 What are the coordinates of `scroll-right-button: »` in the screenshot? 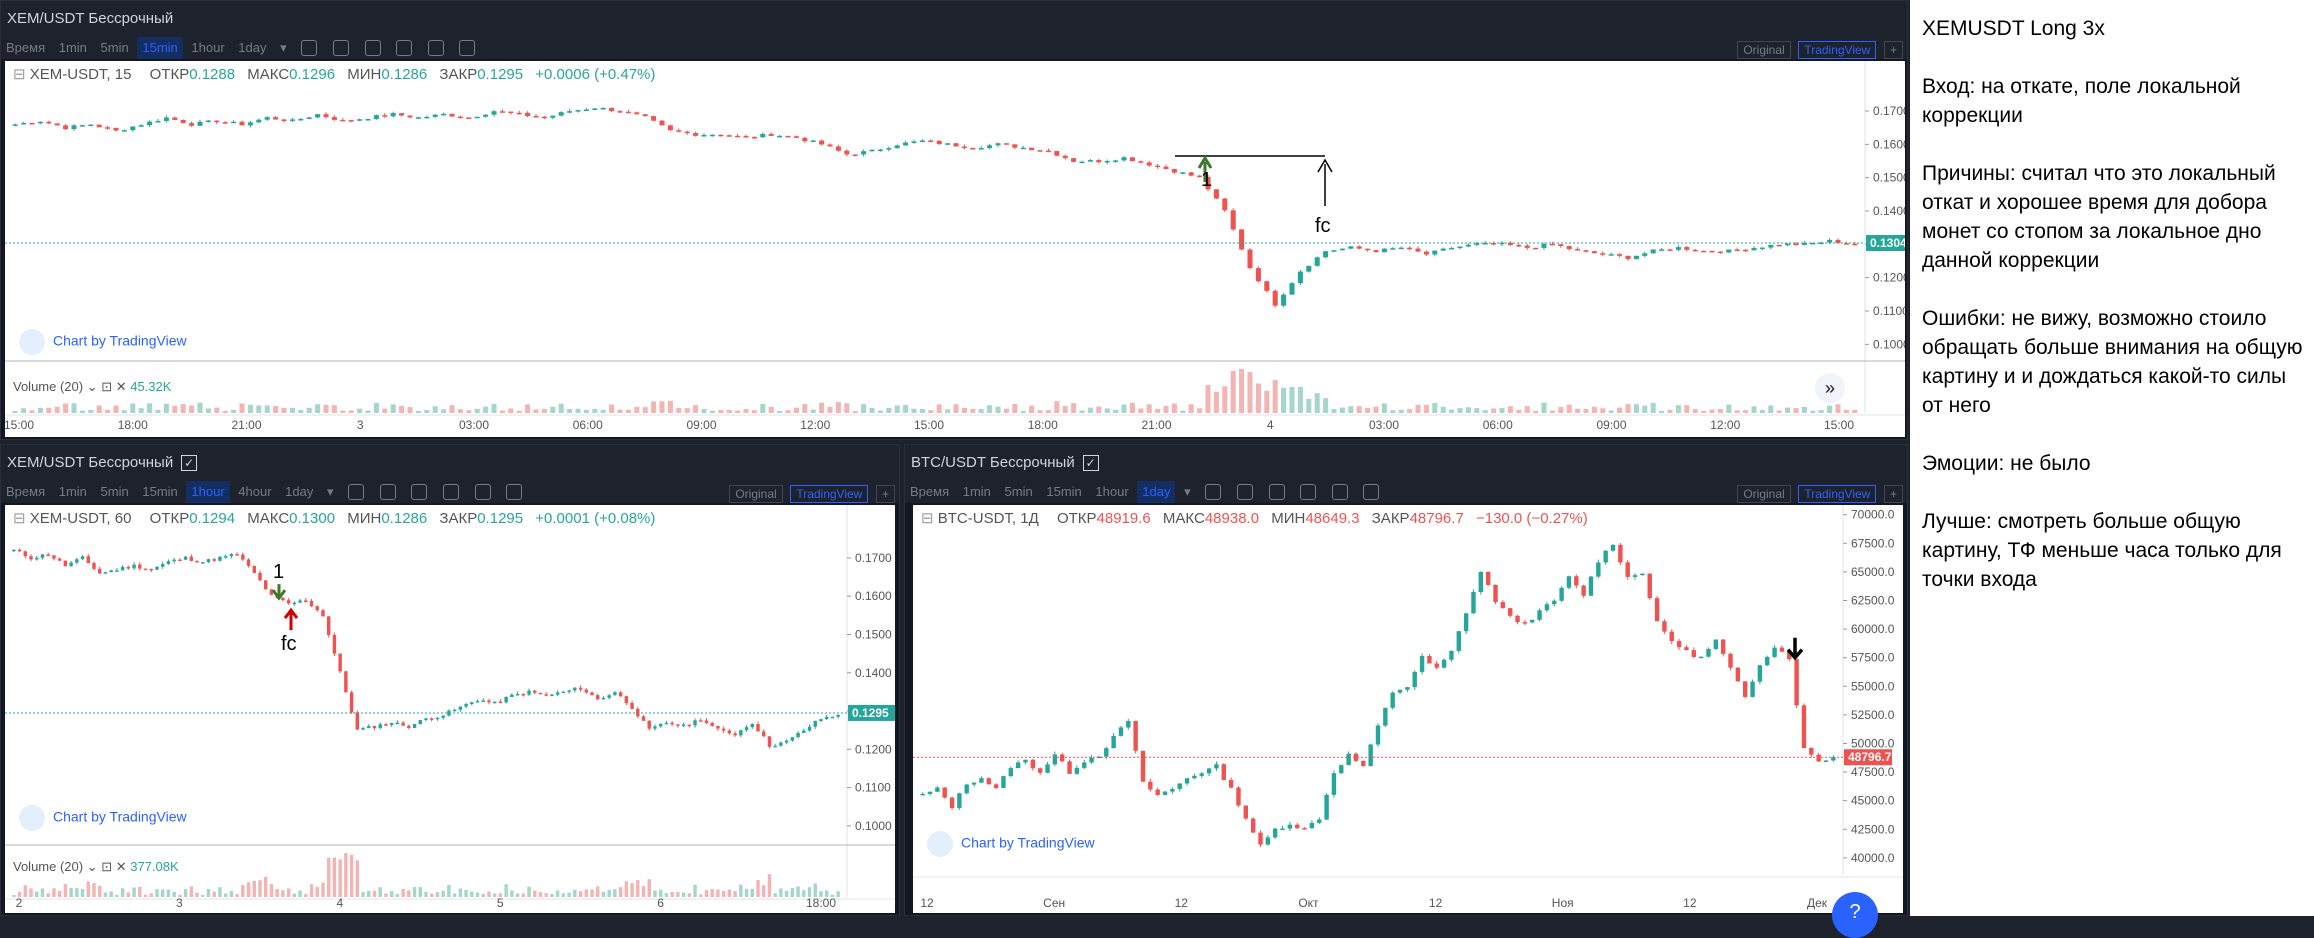 It's located at (1830, 388).